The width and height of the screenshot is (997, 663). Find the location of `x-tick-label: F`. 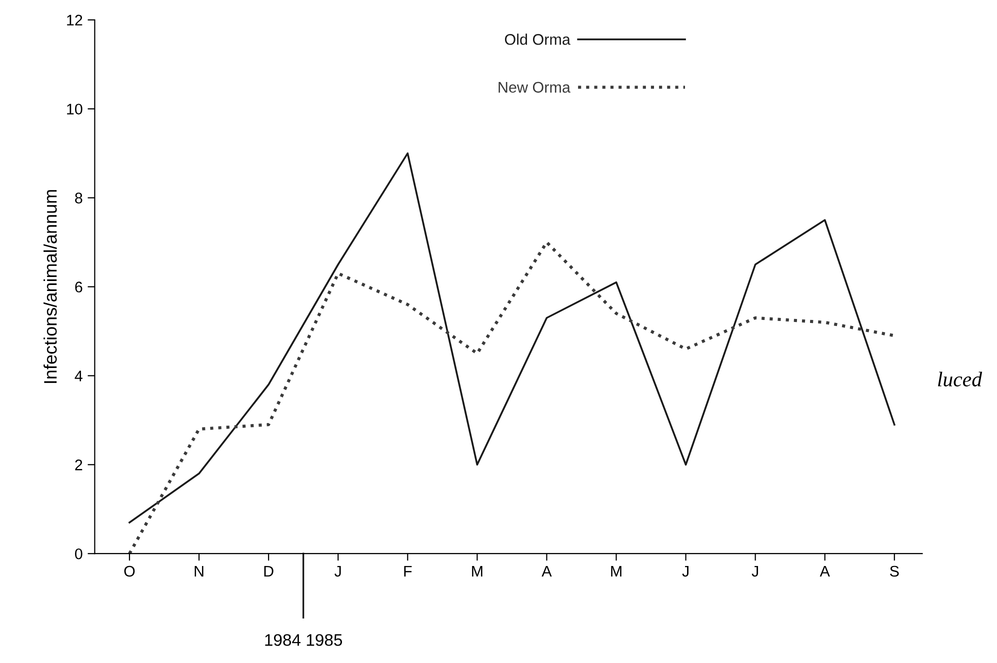

x-tick-label: F is located at coordinates (408, 571).